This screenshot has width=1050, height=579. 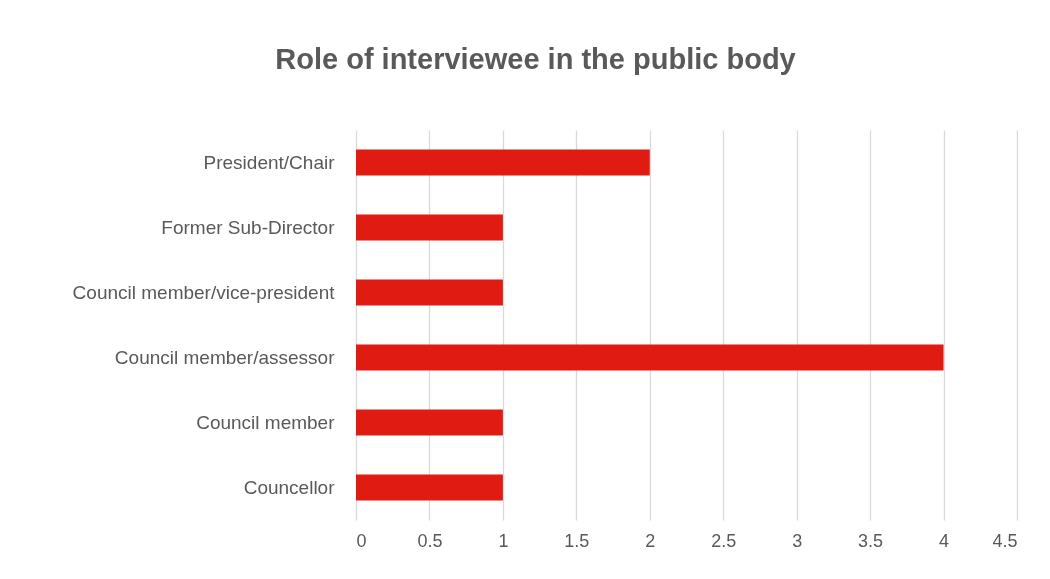 I want to click on y-tick-label: Council member, so click(x=266, y=422).